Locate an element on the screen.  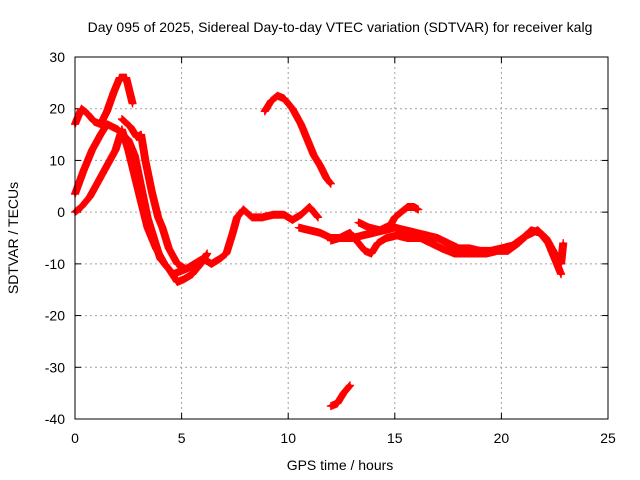
x-tick-label: 10 is located at coordinates (288, 438).